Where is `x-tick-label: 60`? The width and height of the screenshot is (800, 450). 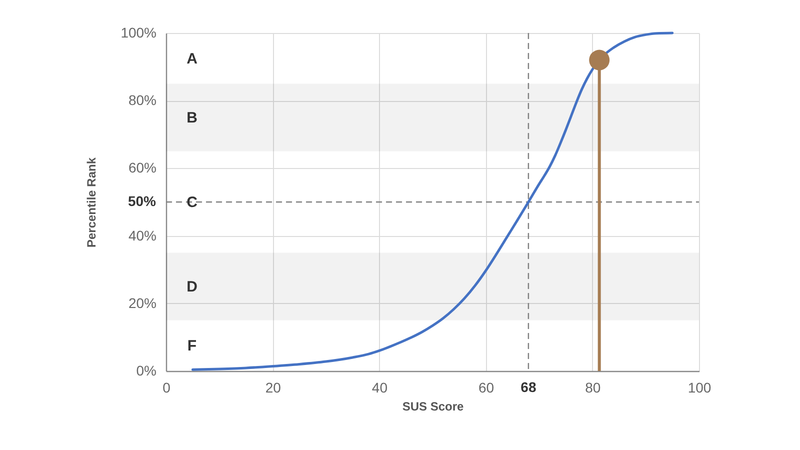 x-tick-label: 60 is located at coordinates (486, 388).